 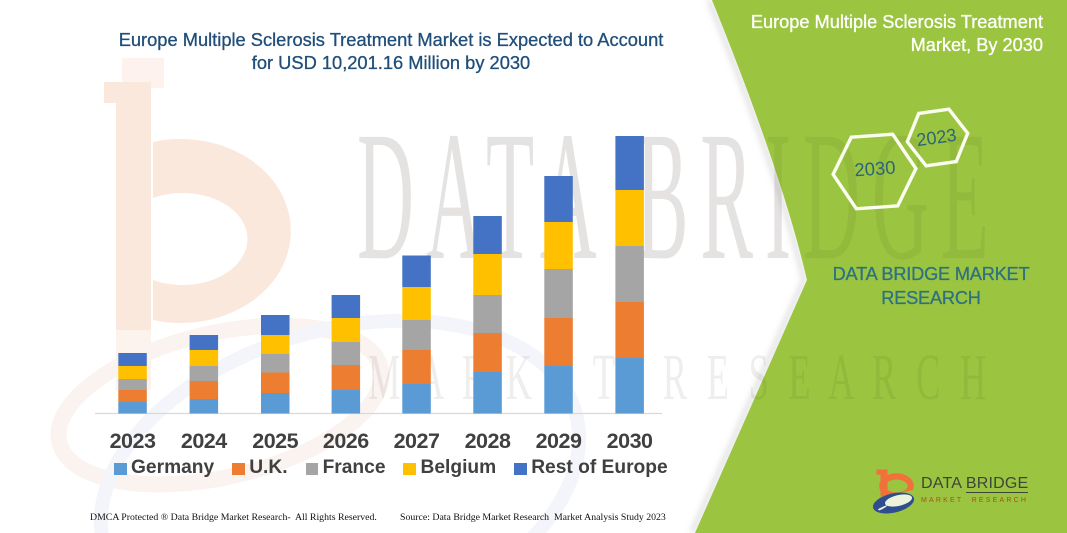 I want to click on svg-text: 2030, so click(x=875, y=169).